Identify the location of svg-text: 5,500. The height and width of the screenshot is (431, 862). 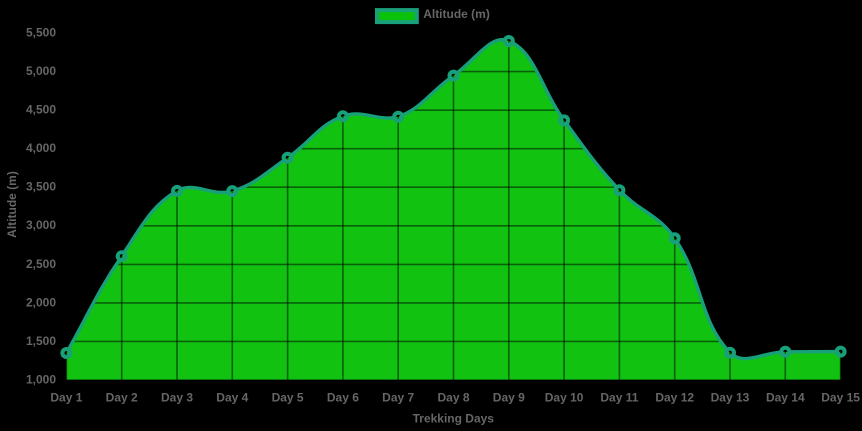
(41, 33).